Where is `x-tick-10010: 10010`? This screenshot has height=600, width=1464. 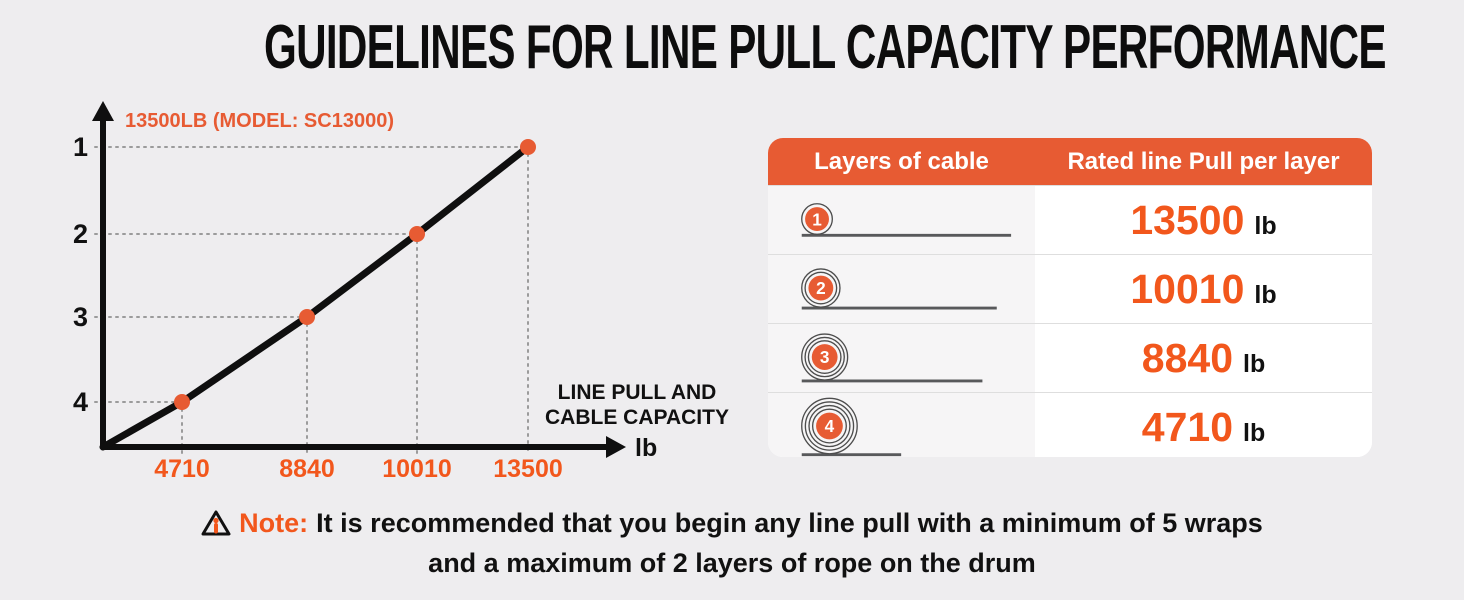
x-tick-10010: 10010 is located at coordinates (417, 469).